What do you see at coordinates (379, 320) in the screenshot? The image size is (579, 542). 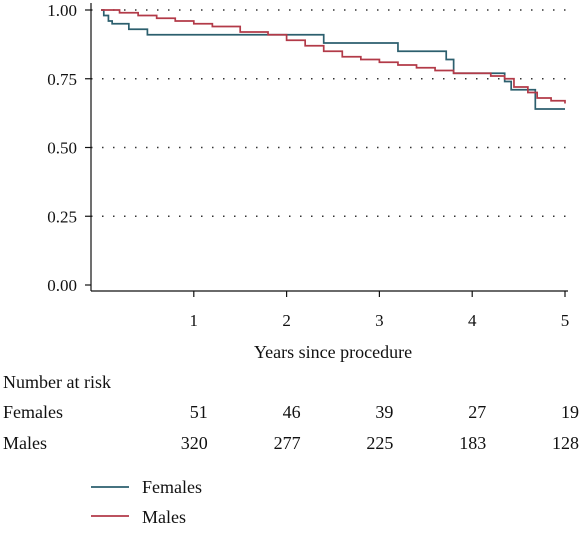 I see `x-tick-label: 3` at bounding box center [379, 320].